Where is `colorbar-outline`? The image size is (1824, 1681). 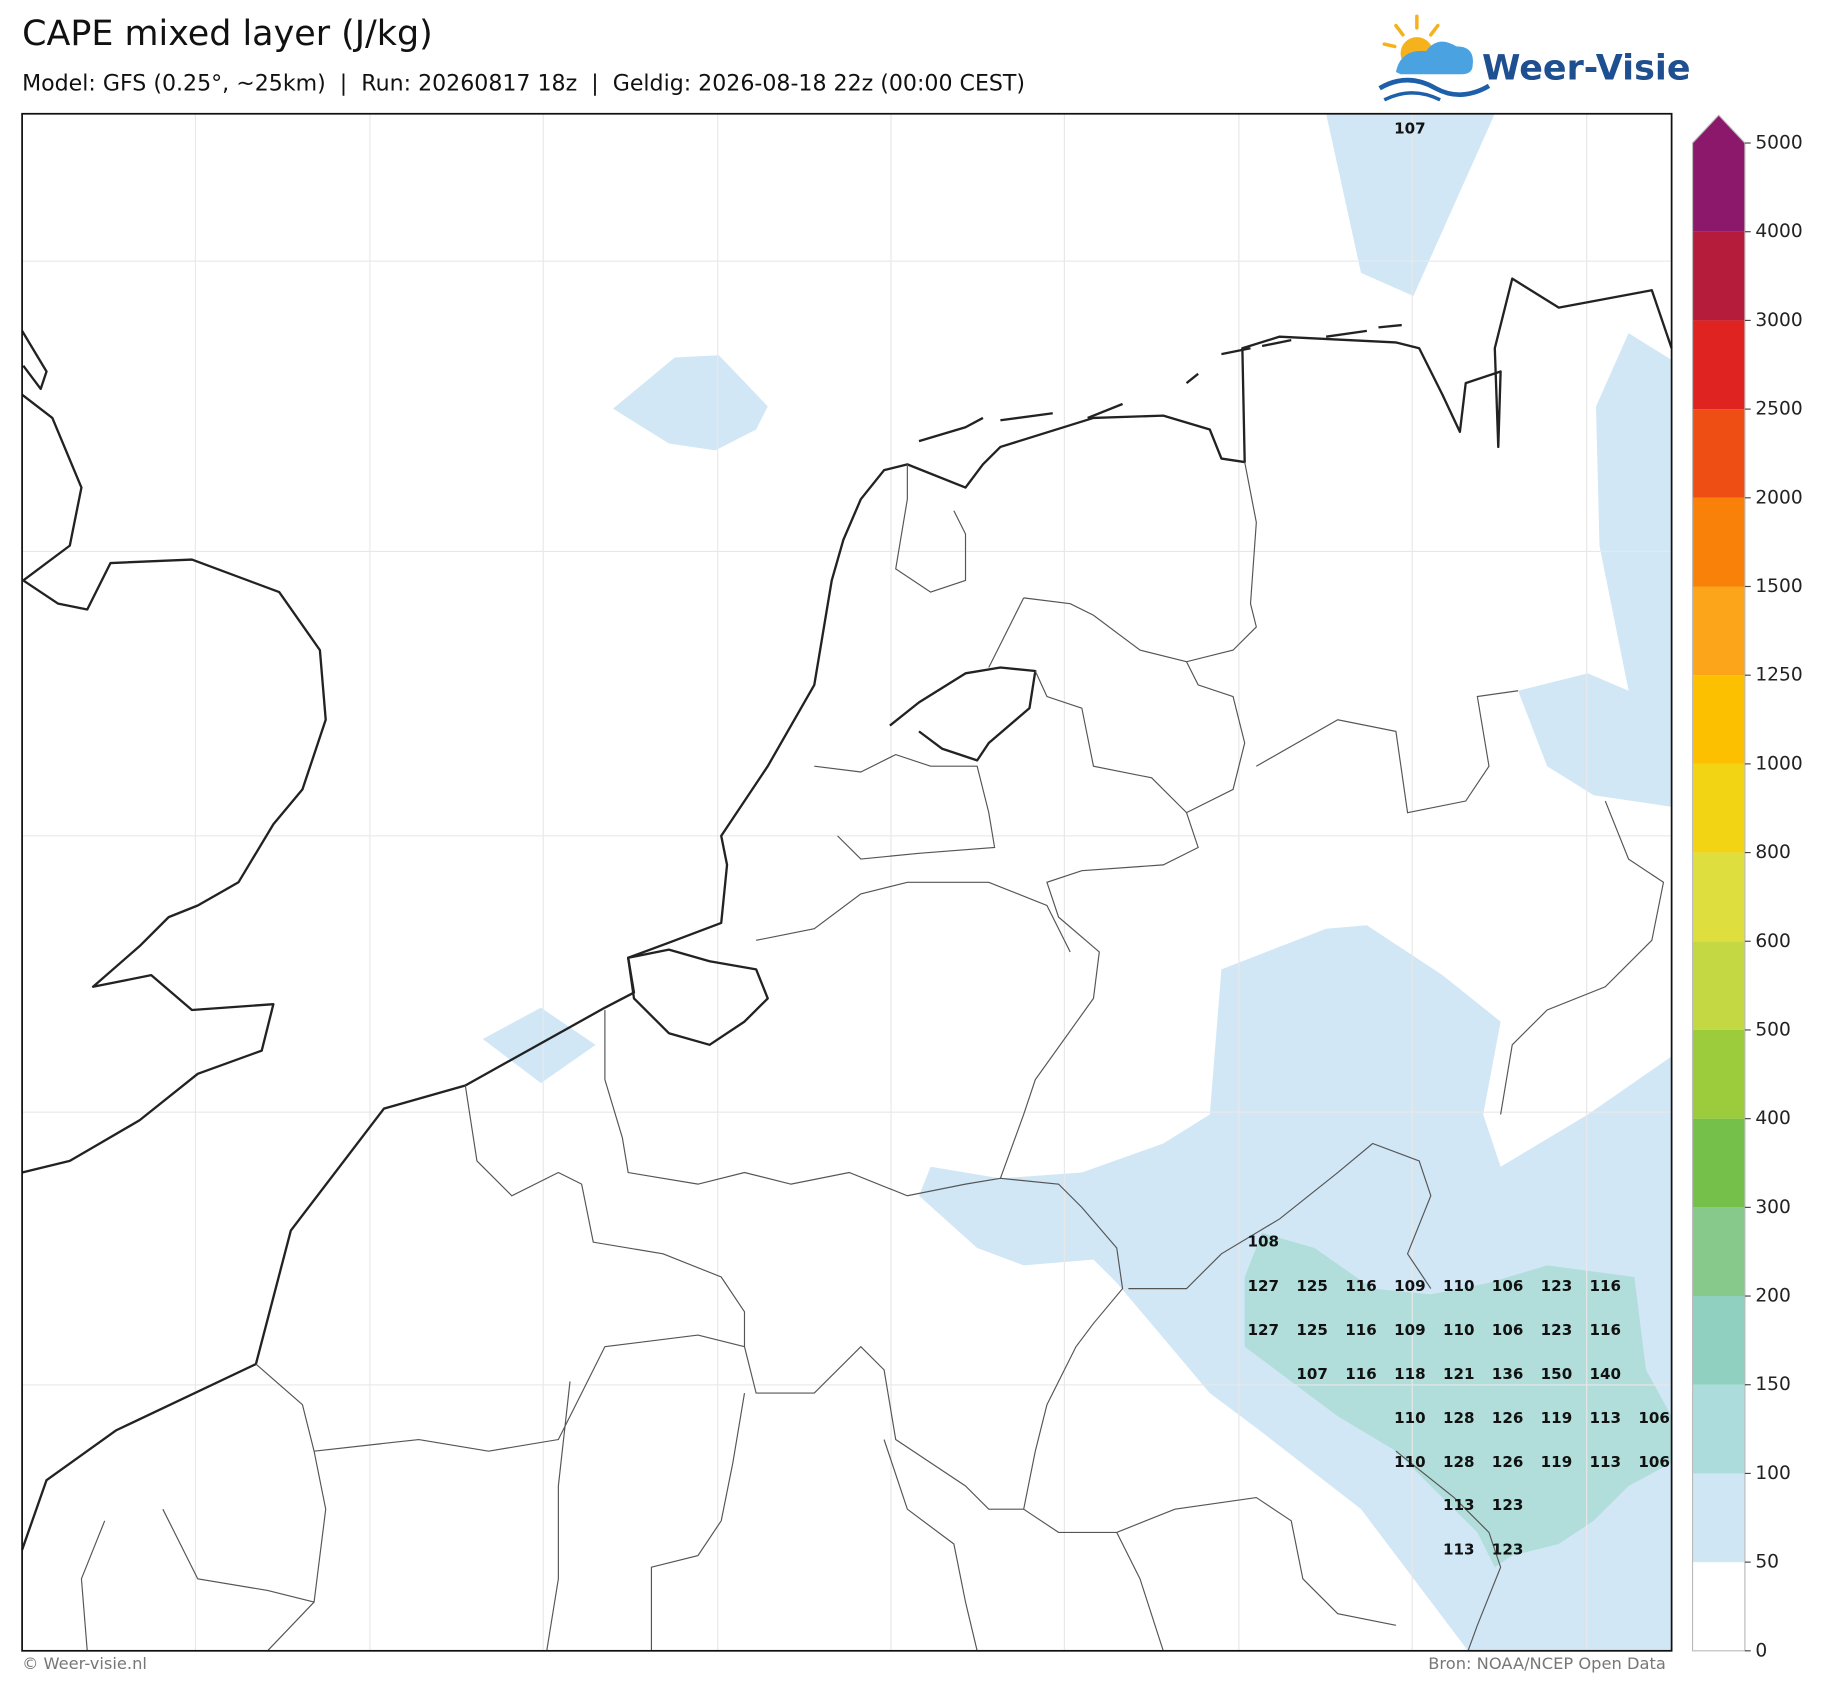 colorbar-outline is located at coordinates (1718, 883).